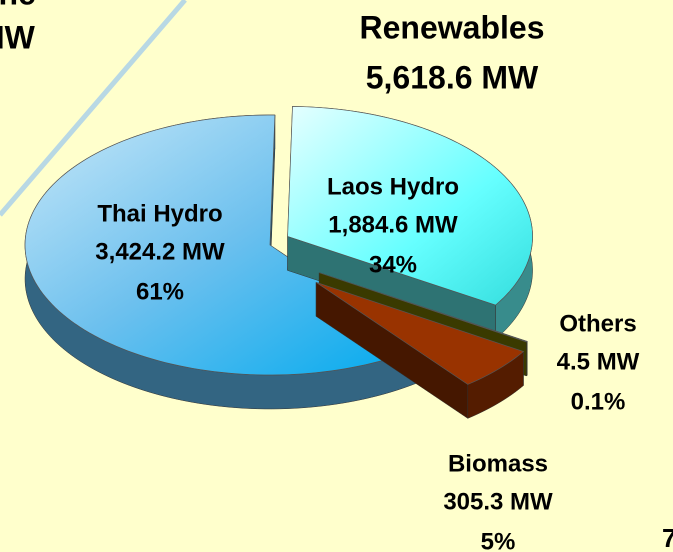 The width and height of the screenshot is (673, 552). I want to click on slice-label: Thai Hydro, so click(159, 213).